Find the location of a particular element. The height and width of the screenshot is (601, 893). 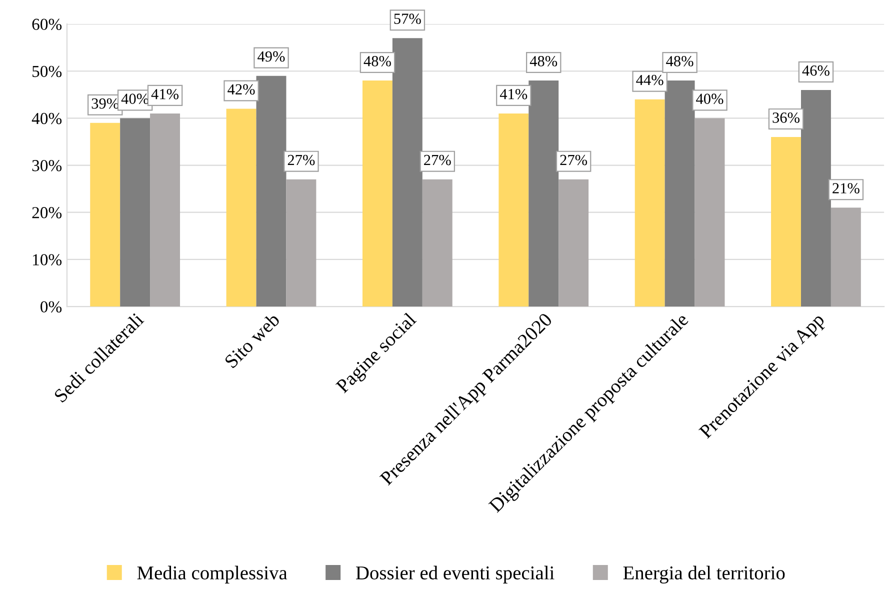

data-label: 49% is located at coordinates (271, 56).